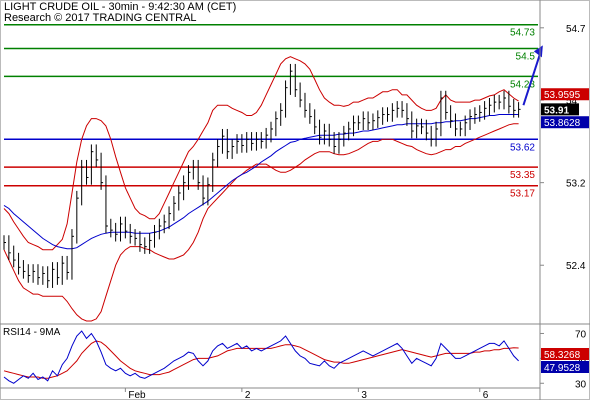  What do you see at coordinates (137, 395) in the screenshot?
I see `x-tick-label: Feb` at bounding box center [137, 395].